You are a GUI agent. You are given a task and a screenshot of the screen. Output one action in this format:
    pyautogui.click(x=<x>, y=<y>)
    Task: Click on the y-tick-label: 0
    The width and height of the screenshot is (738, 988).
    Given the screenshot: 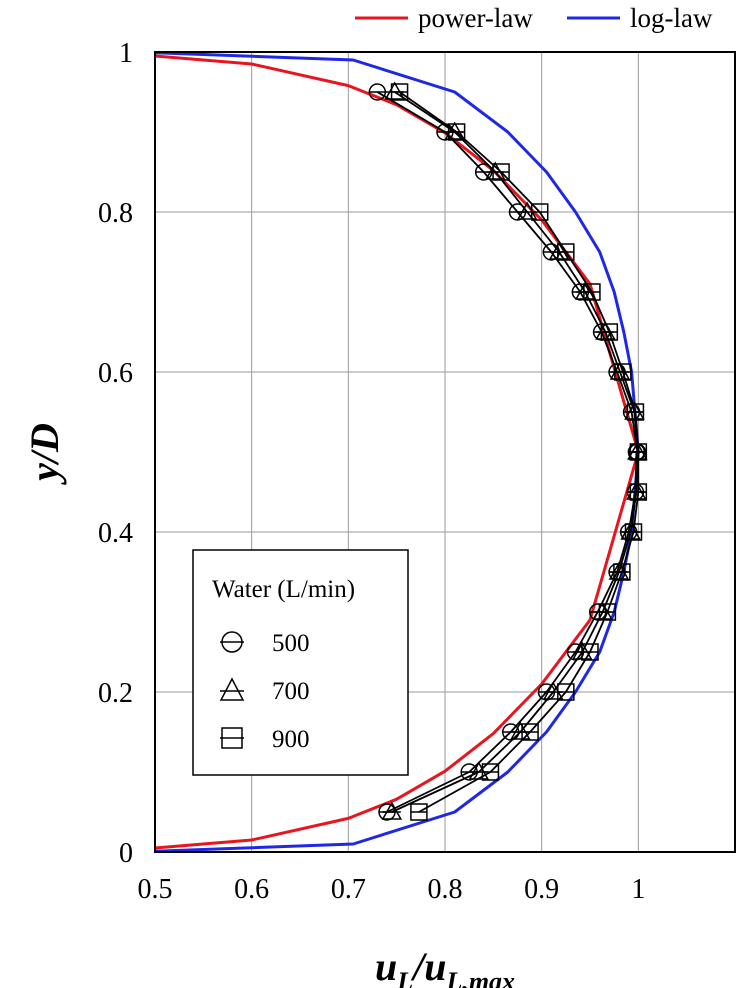 What is the action you would take?
    pyautogui.click(x=126, y=853)
    